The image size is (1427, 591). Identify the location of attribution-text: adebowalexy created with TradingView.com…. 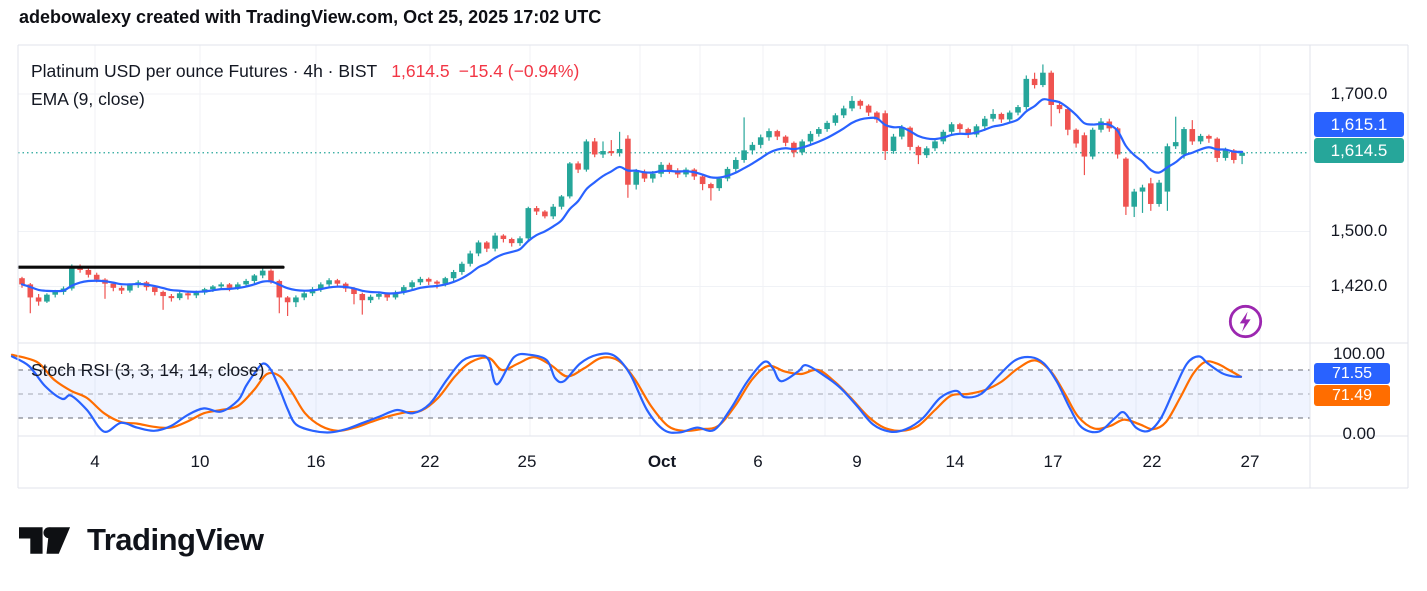
(310, 17).